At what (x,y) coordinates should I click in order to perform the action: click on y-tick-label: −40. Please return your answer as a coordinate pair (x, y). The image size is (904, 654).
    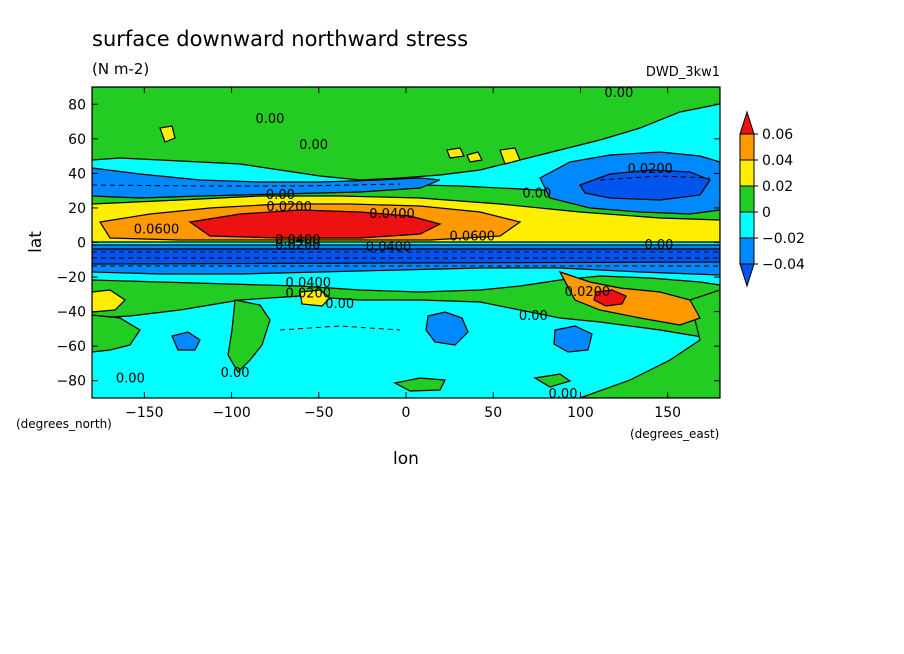
    Looking at the image, I should click on (71, 313).